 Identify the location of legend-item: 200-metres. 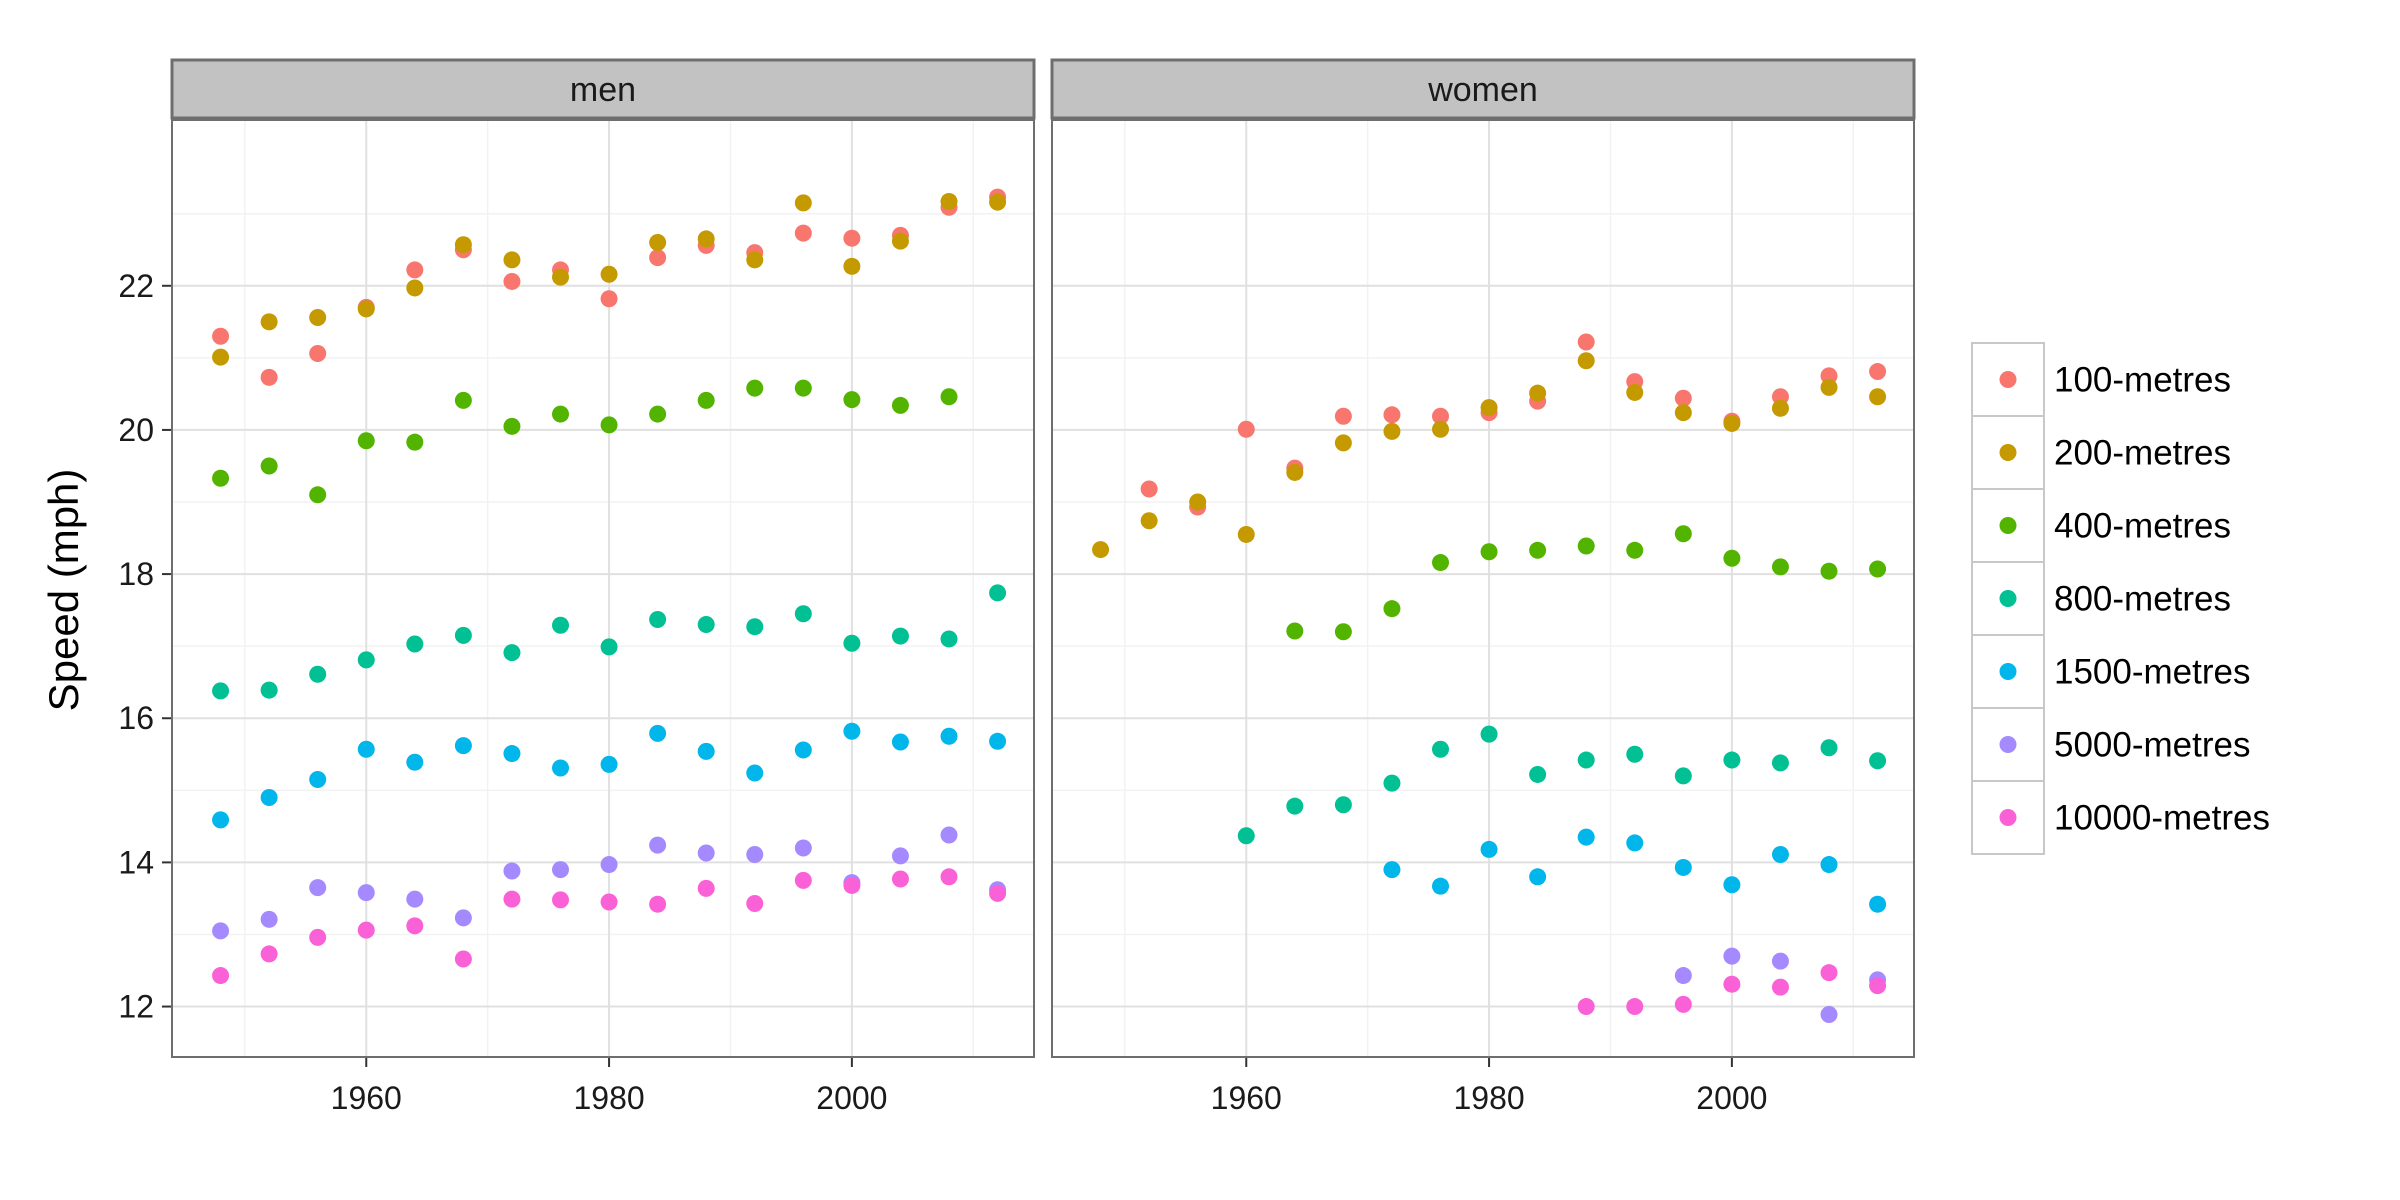
(2101, 452).